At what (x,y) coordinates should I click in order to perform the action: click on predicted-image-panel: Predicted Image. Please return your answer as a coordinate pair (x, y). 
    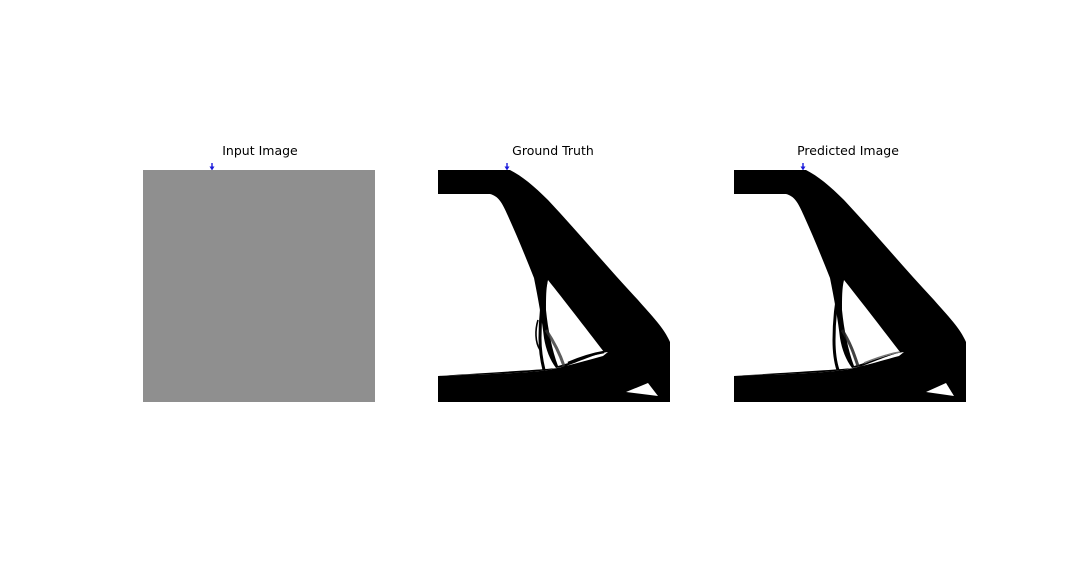
    Looking at the image, I should click on (850, 272).